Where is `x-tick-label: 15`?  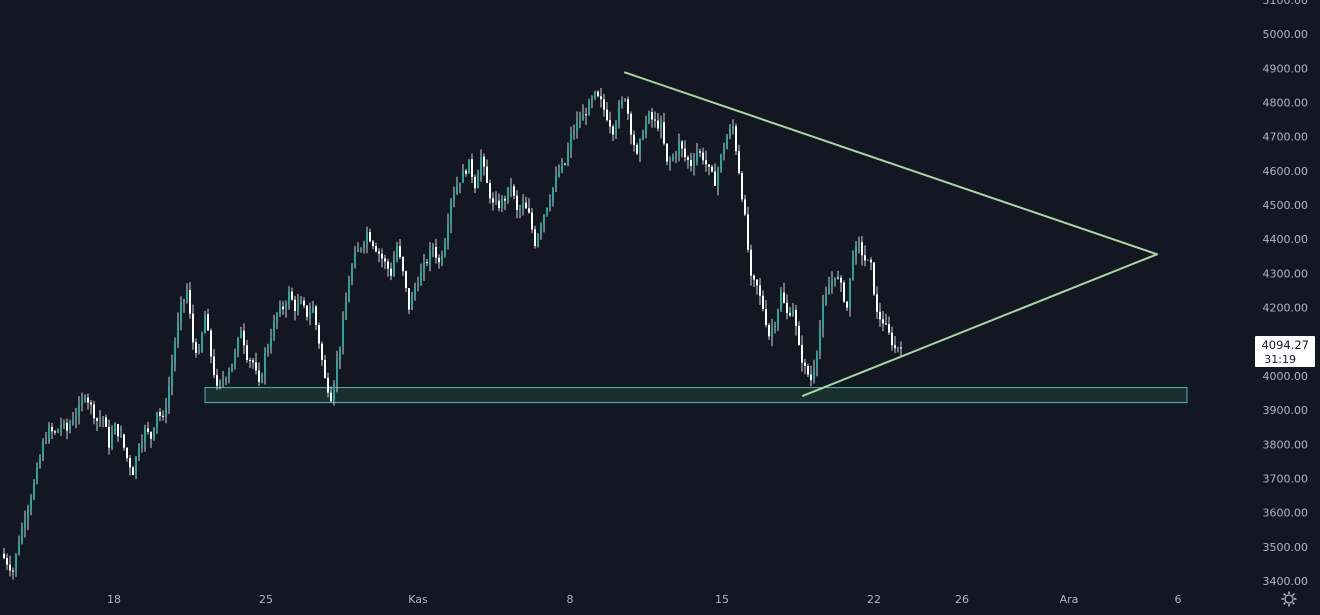
x-tick-label: 15 is located at coordinates (722, 599).